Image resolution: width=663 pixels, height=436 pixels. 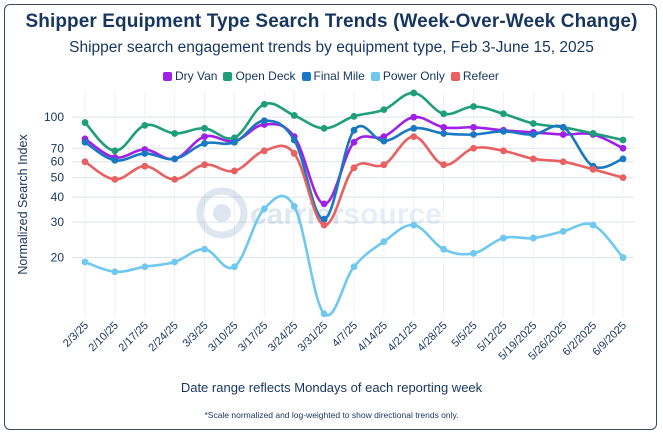 I want to click on legend-item-dry-van: Dry Van, so click(x=190, y=76).